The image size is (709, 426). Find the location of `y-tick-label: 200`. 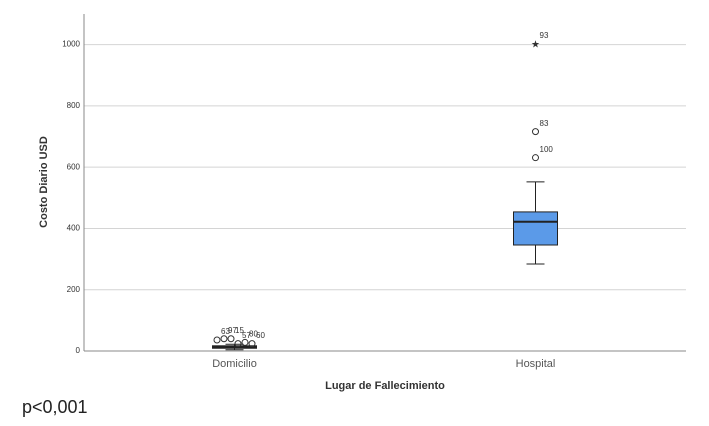

y-tick-label: 200 is located at coordinates (74, 289).